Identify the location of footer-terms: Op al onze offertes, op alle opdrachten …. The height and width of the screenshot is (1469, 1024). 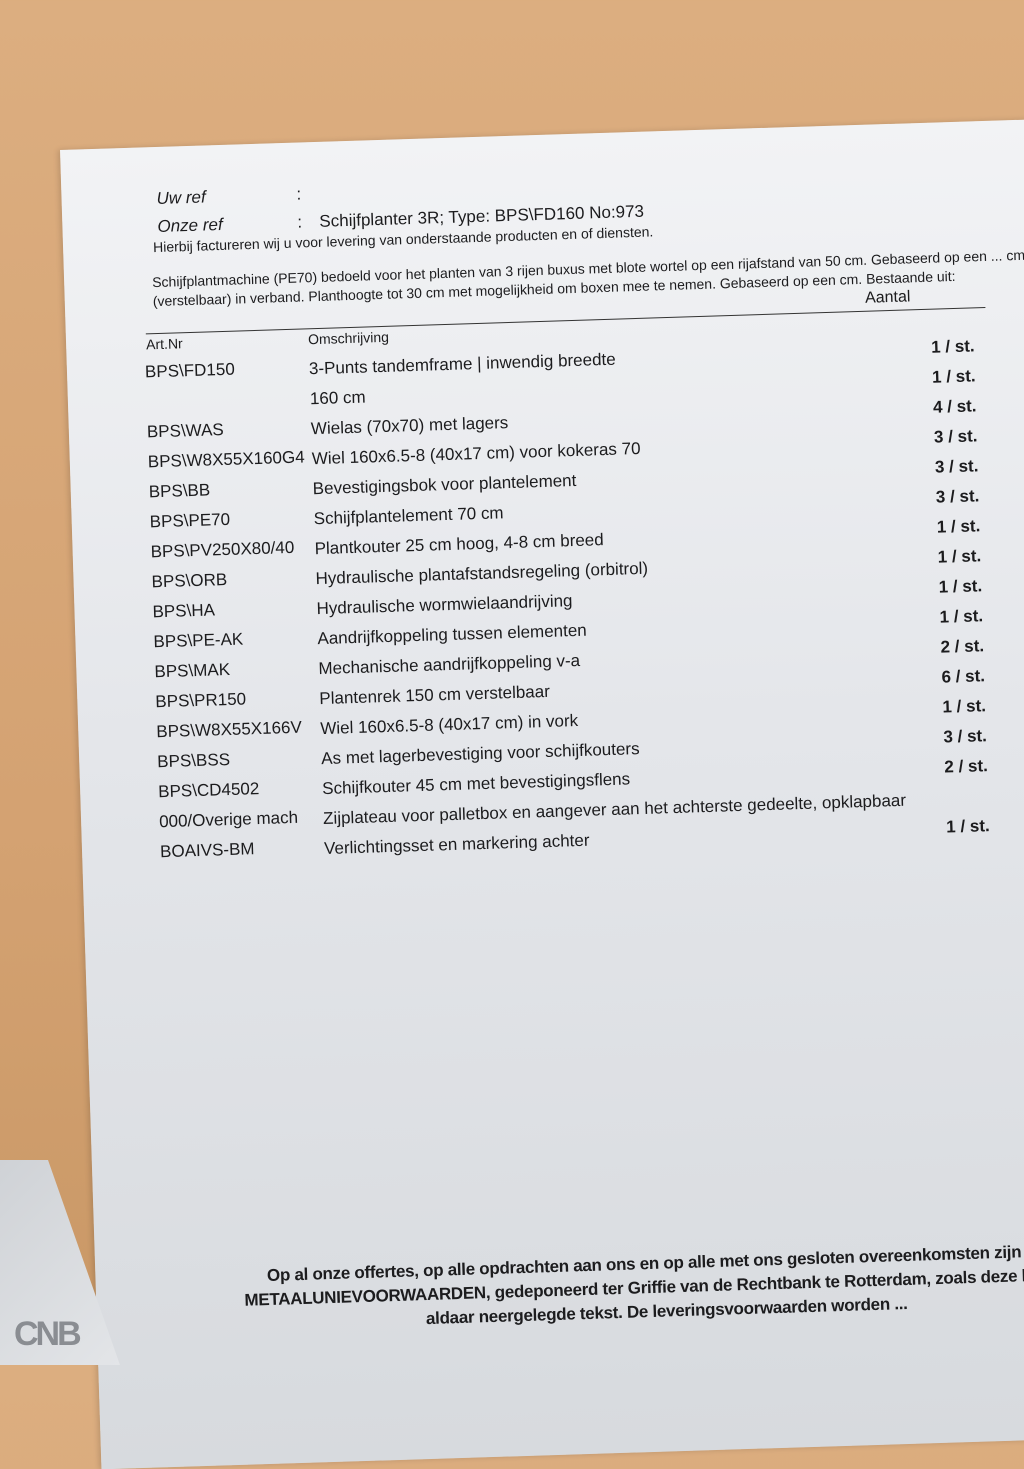
(619, 1287).